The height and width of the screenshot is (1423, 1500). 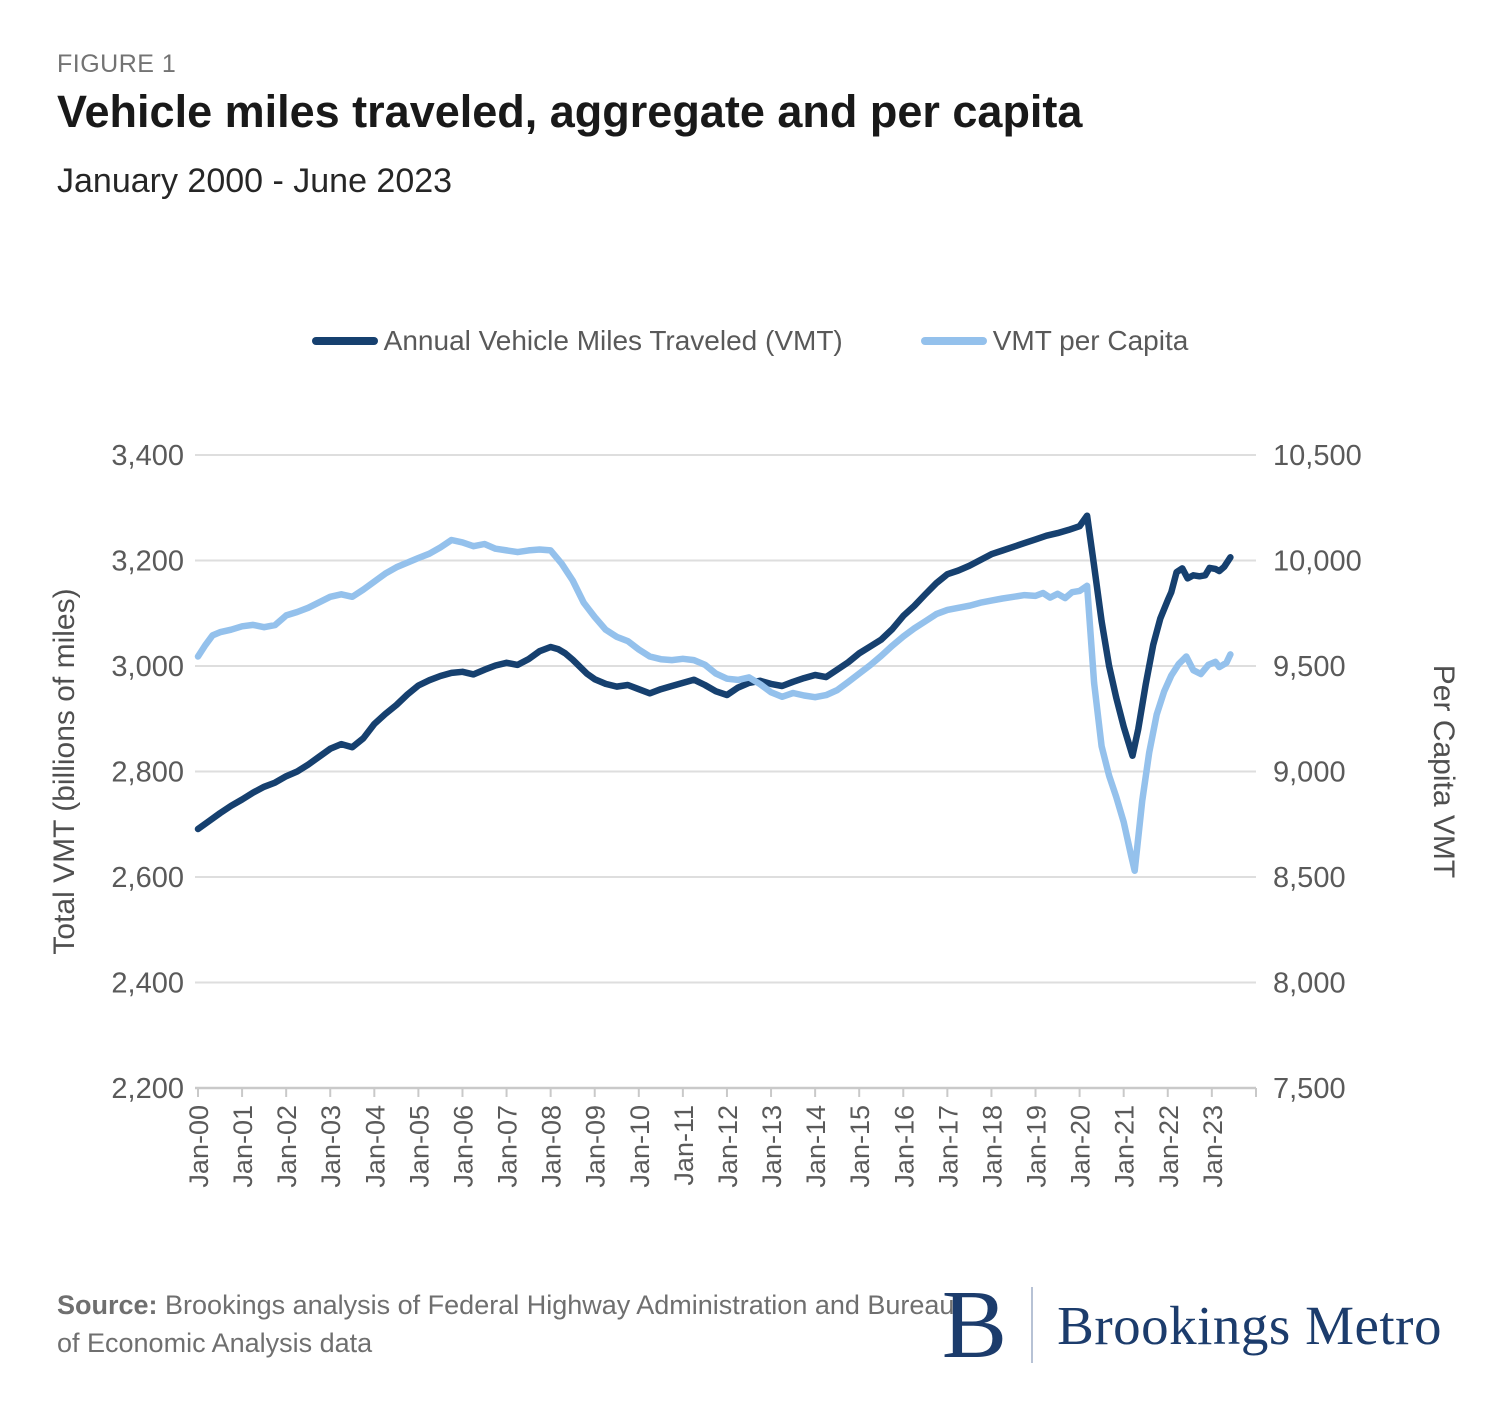 What do you see at coordinates (1443, 771) in the screenshot?
I see `y-axis-title-right: Per Capita VMT` at bounding box center [1443, 771].